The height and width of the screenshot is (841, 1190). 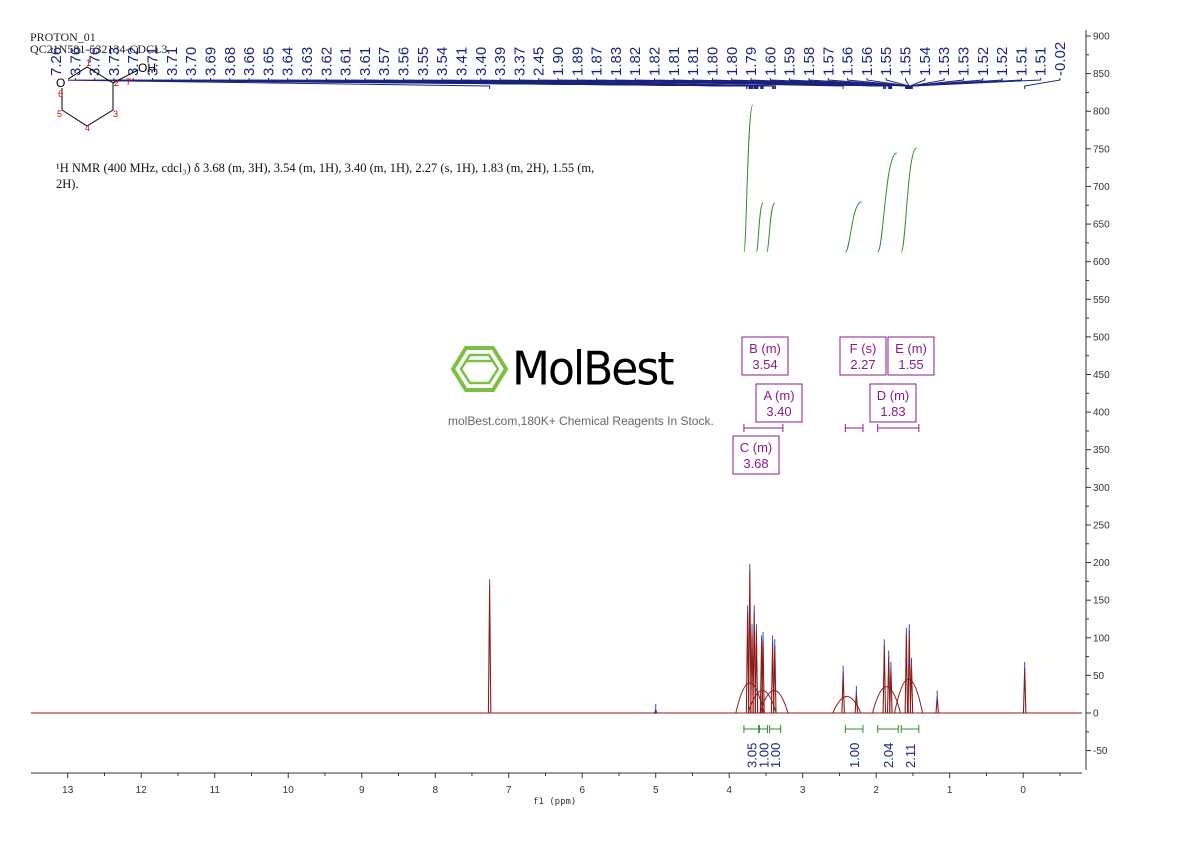 What do you see at coordinates (656, 790) in the screenshot?
I see `x-tick-label: 5` at bounding box center [656, 790].